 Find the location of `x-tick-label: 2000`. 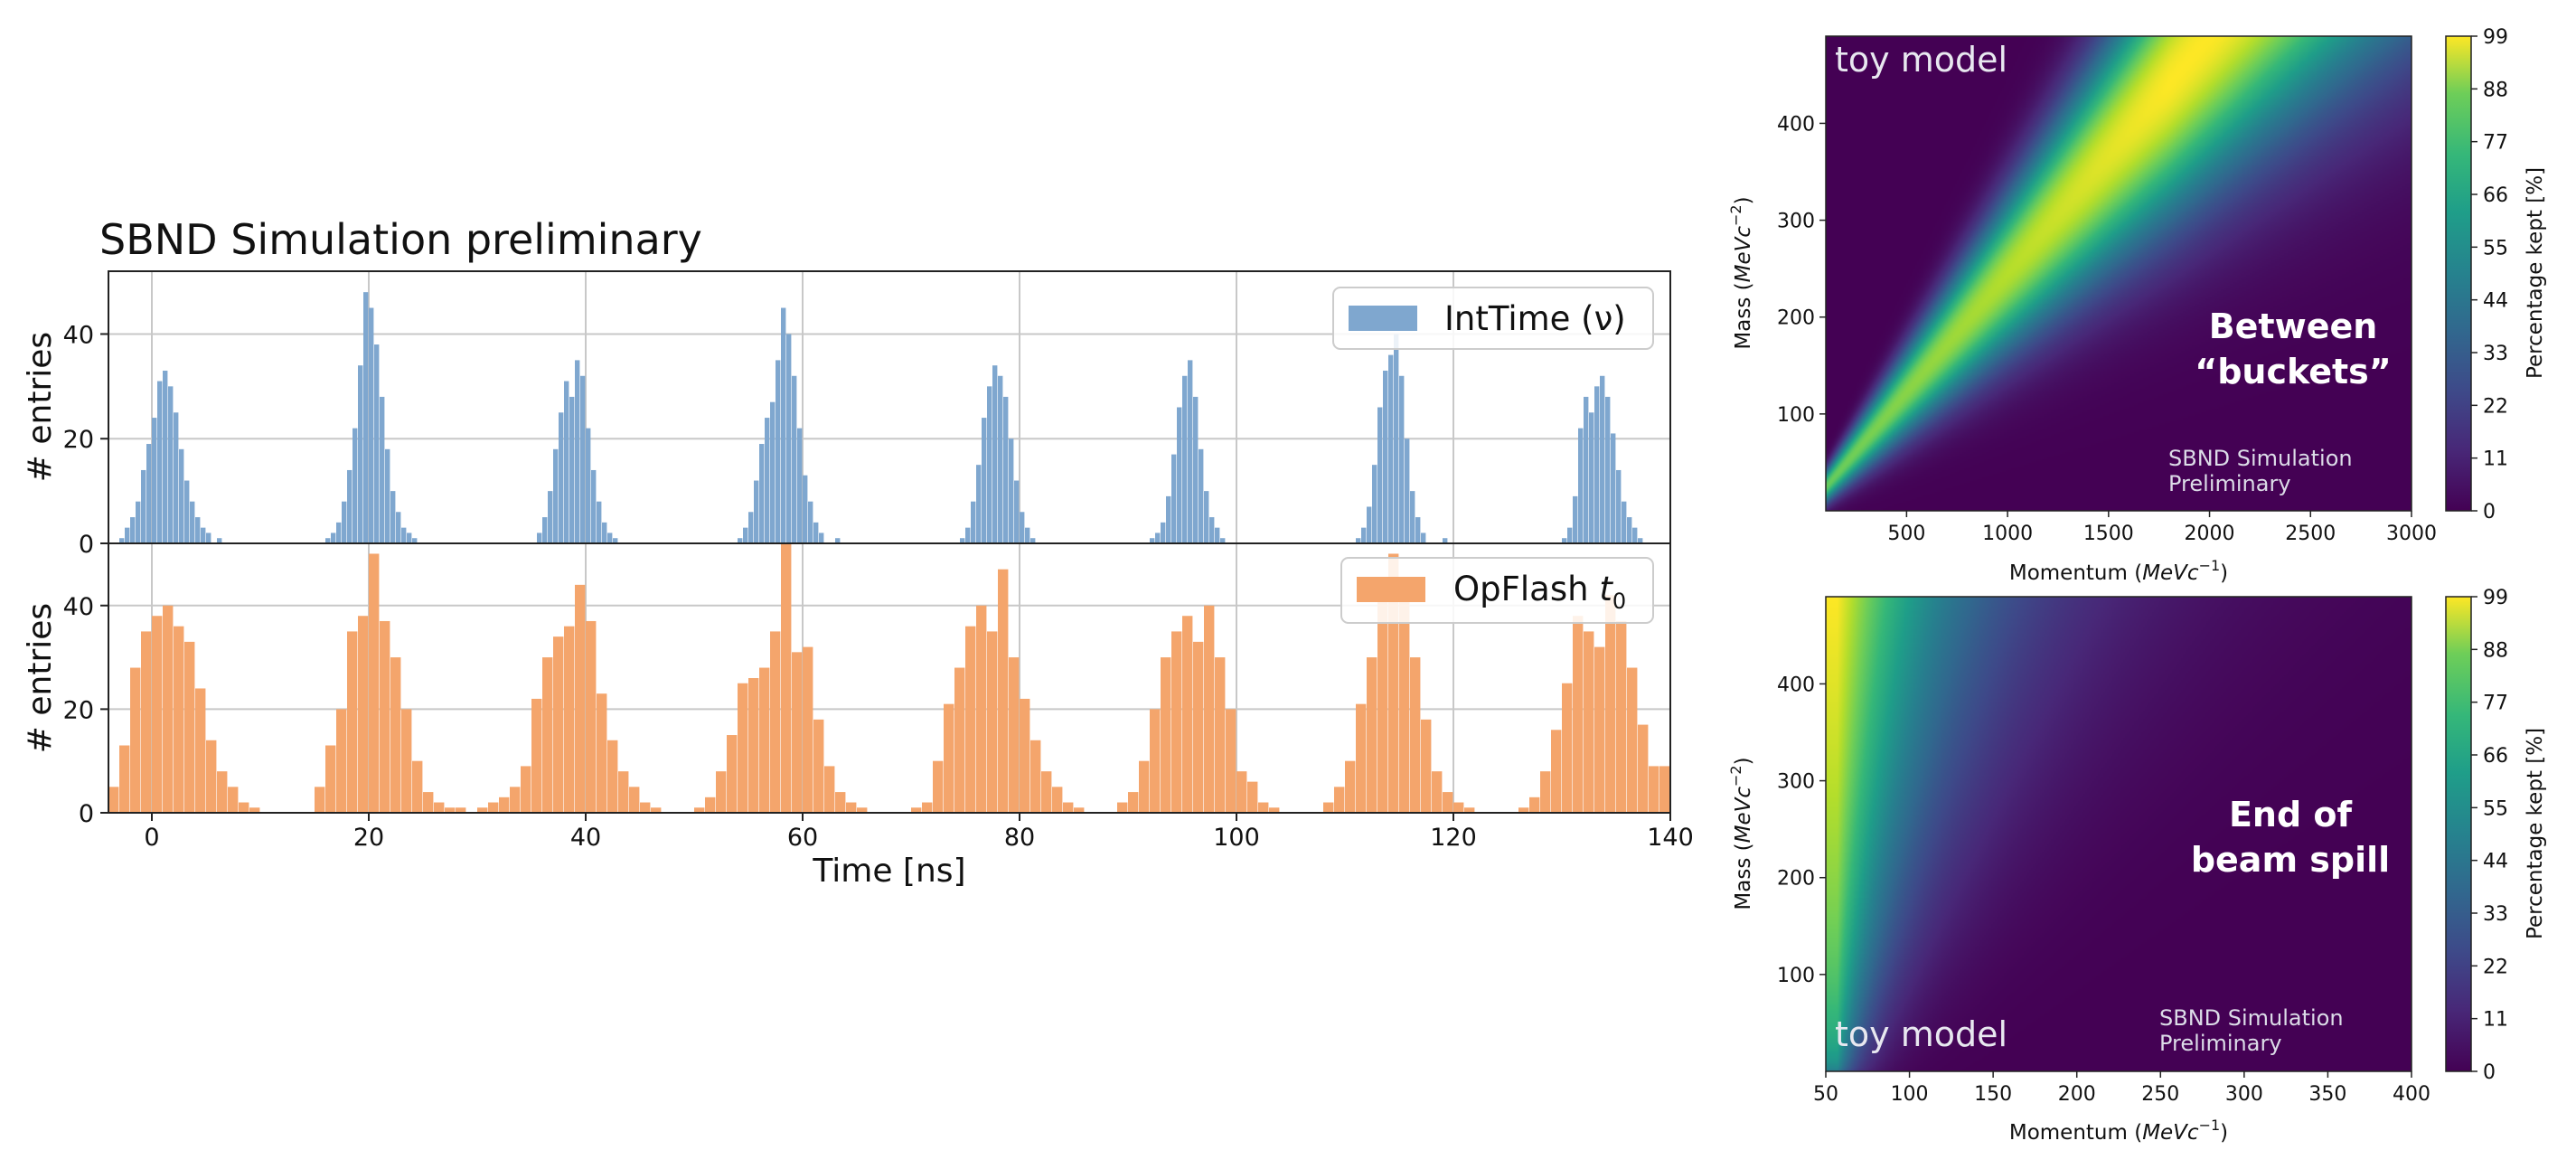

x-tick-label: 2000 is located at coordinates (2210, 534).